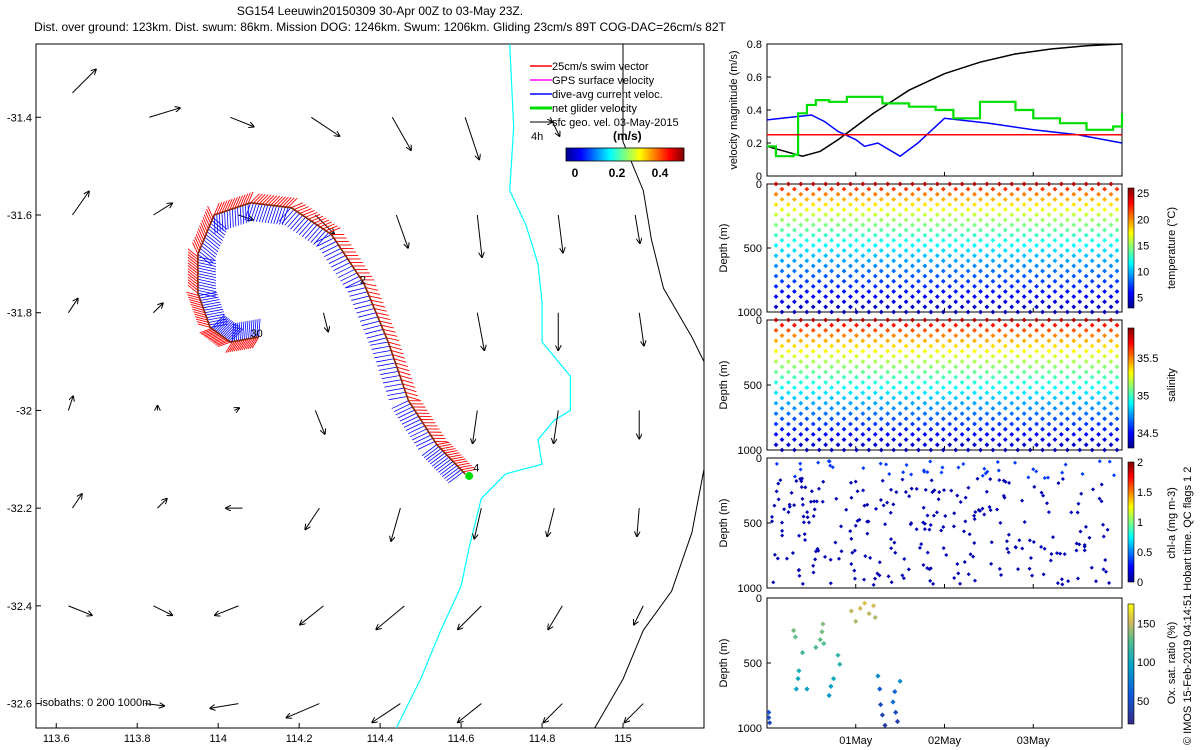 The width and height of the screenshot is (1200, 750). Describe the element at coordinates (1143, 246) in the screenshot. I see `colorbar-tick-label: 15` at that location.